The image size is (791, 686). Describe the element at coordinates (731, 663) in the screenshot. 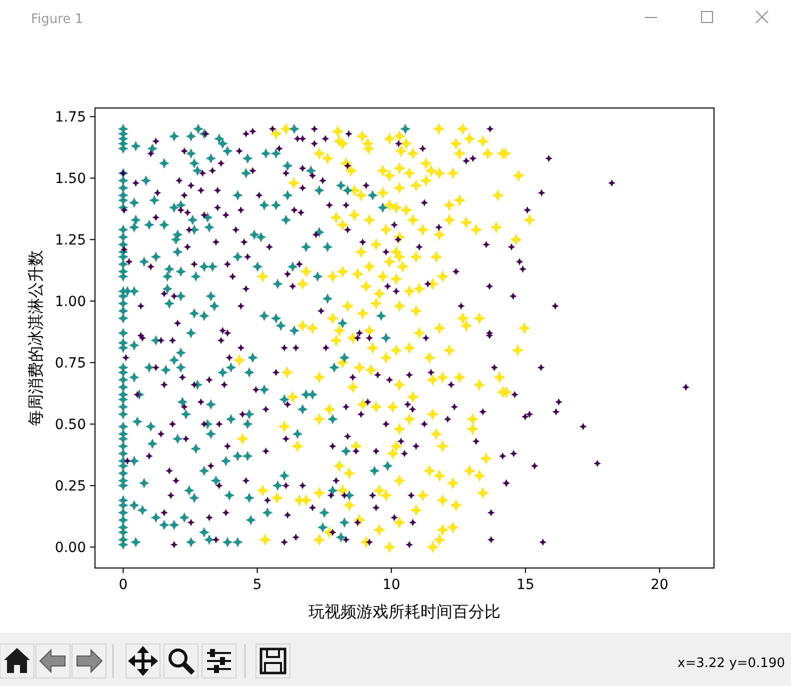

I see `cursor-readout: x=3.22 y=0.190` at that location.